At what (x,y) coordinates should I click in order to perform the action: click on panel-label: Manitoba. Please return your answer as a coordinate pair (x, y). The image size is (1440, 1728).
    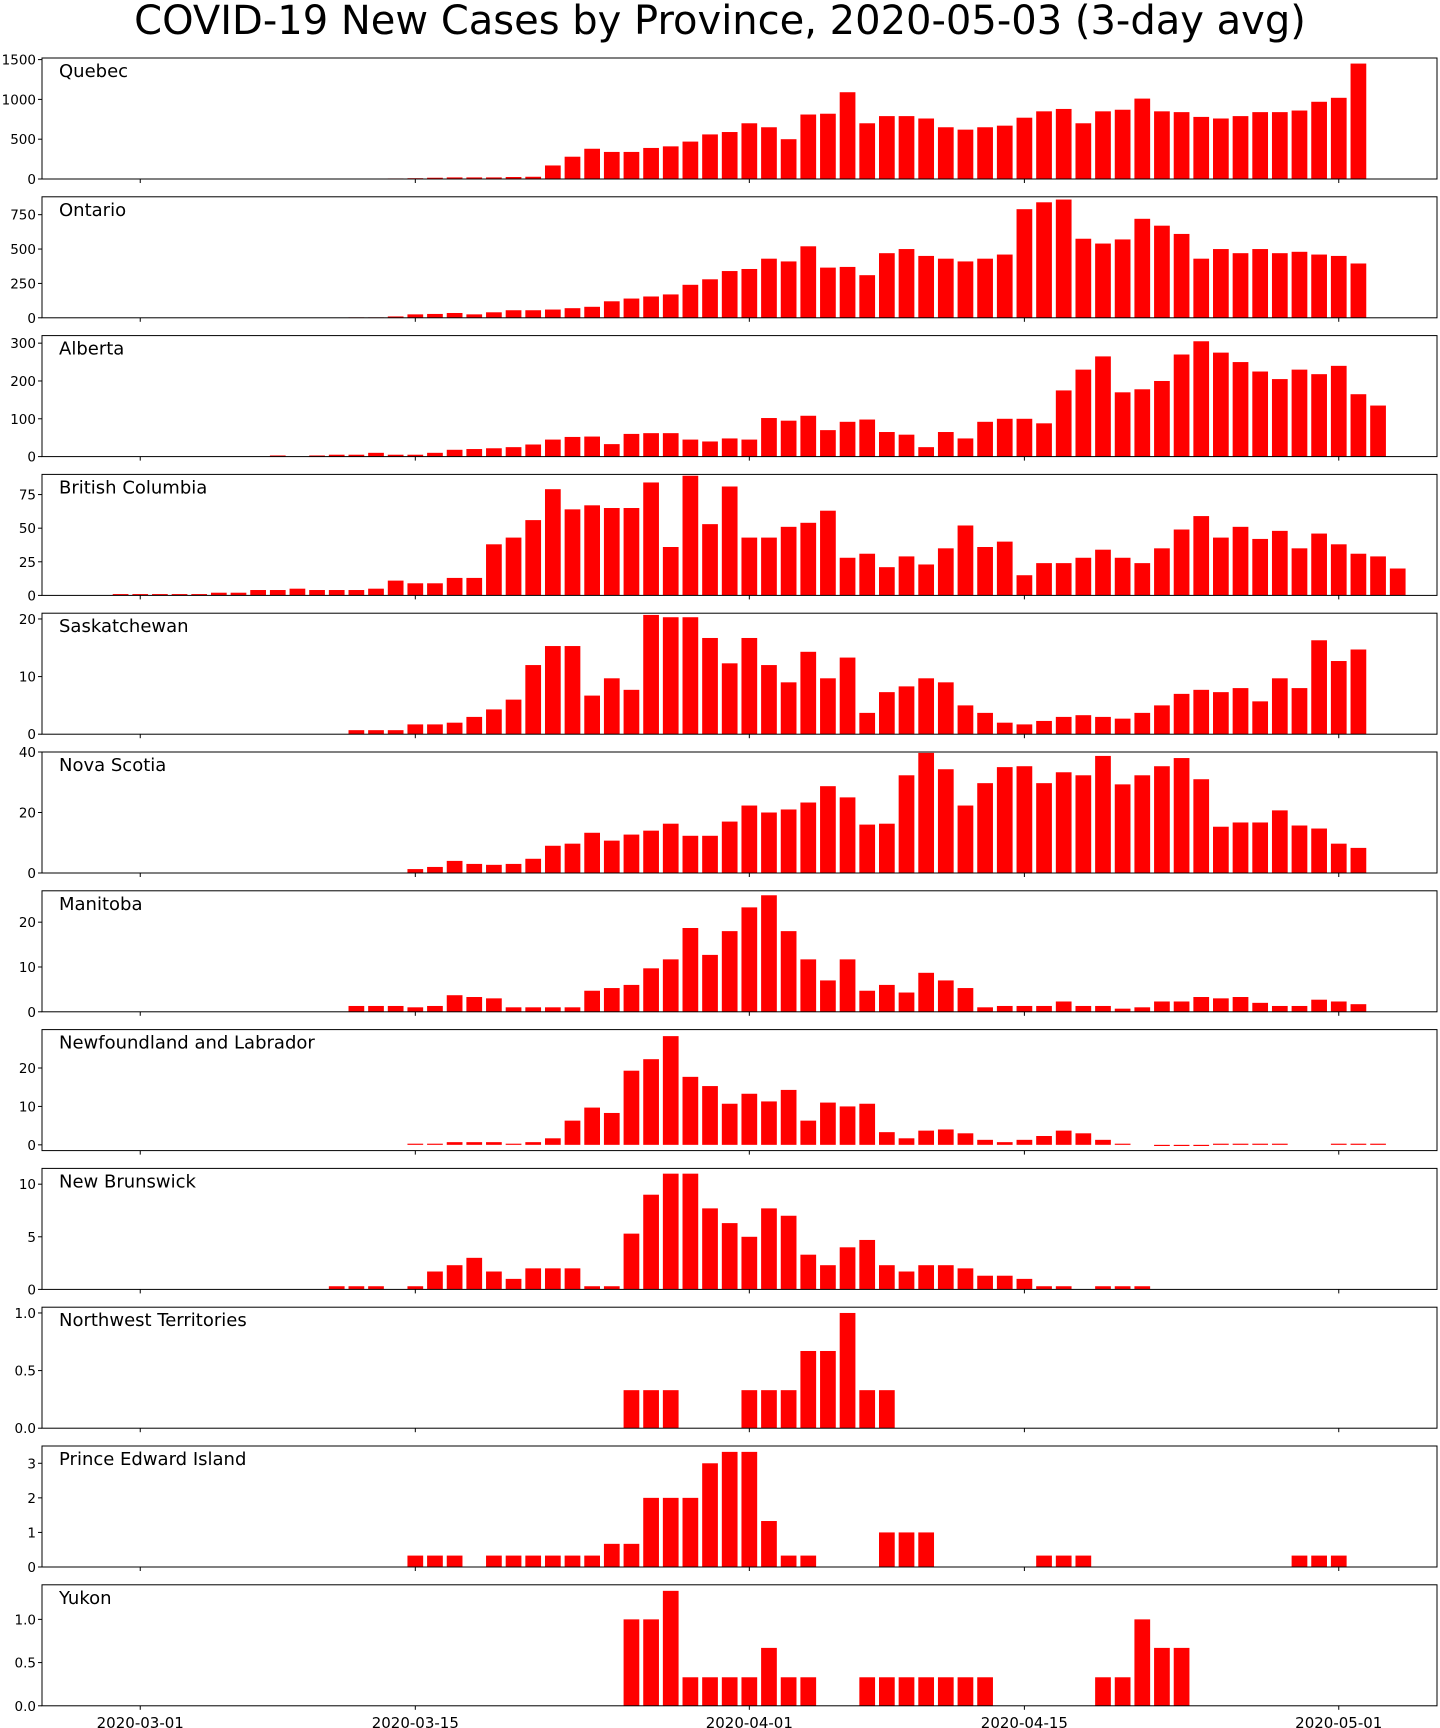
    Looking at the image, I should click on (101, 904).